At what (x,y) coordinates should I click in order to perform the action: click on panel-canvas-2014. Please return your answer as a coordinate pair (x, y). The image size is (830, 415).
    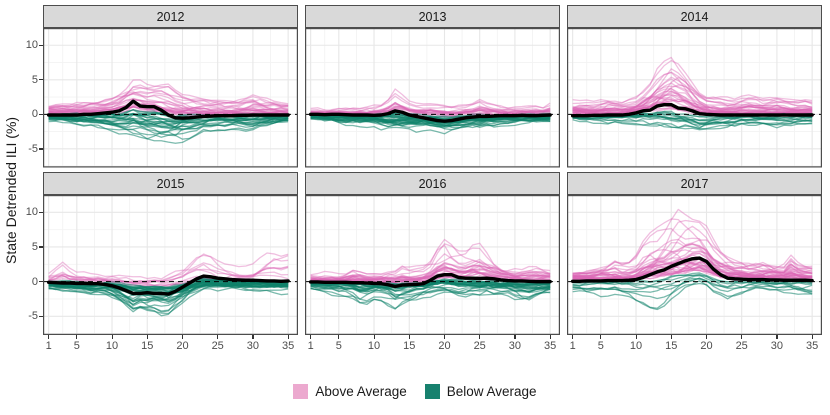
    Looking at the image, I should click on (694, 98).